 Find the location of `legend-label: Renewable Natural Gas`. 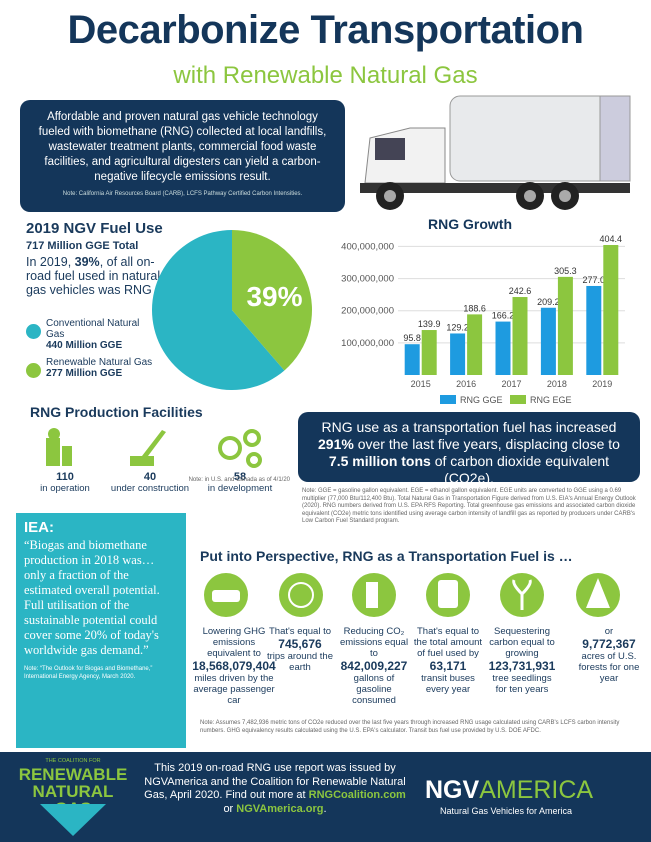

legend-label: Renewable Natural Gas is located at coordinates (99, 362).